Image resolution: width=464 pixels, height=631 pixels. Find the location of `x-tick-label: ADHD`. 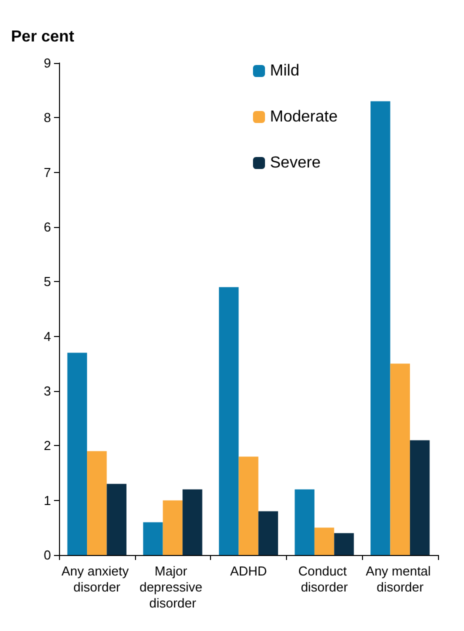

x-tick-label: ADHD is located at coordinates (248, 571).